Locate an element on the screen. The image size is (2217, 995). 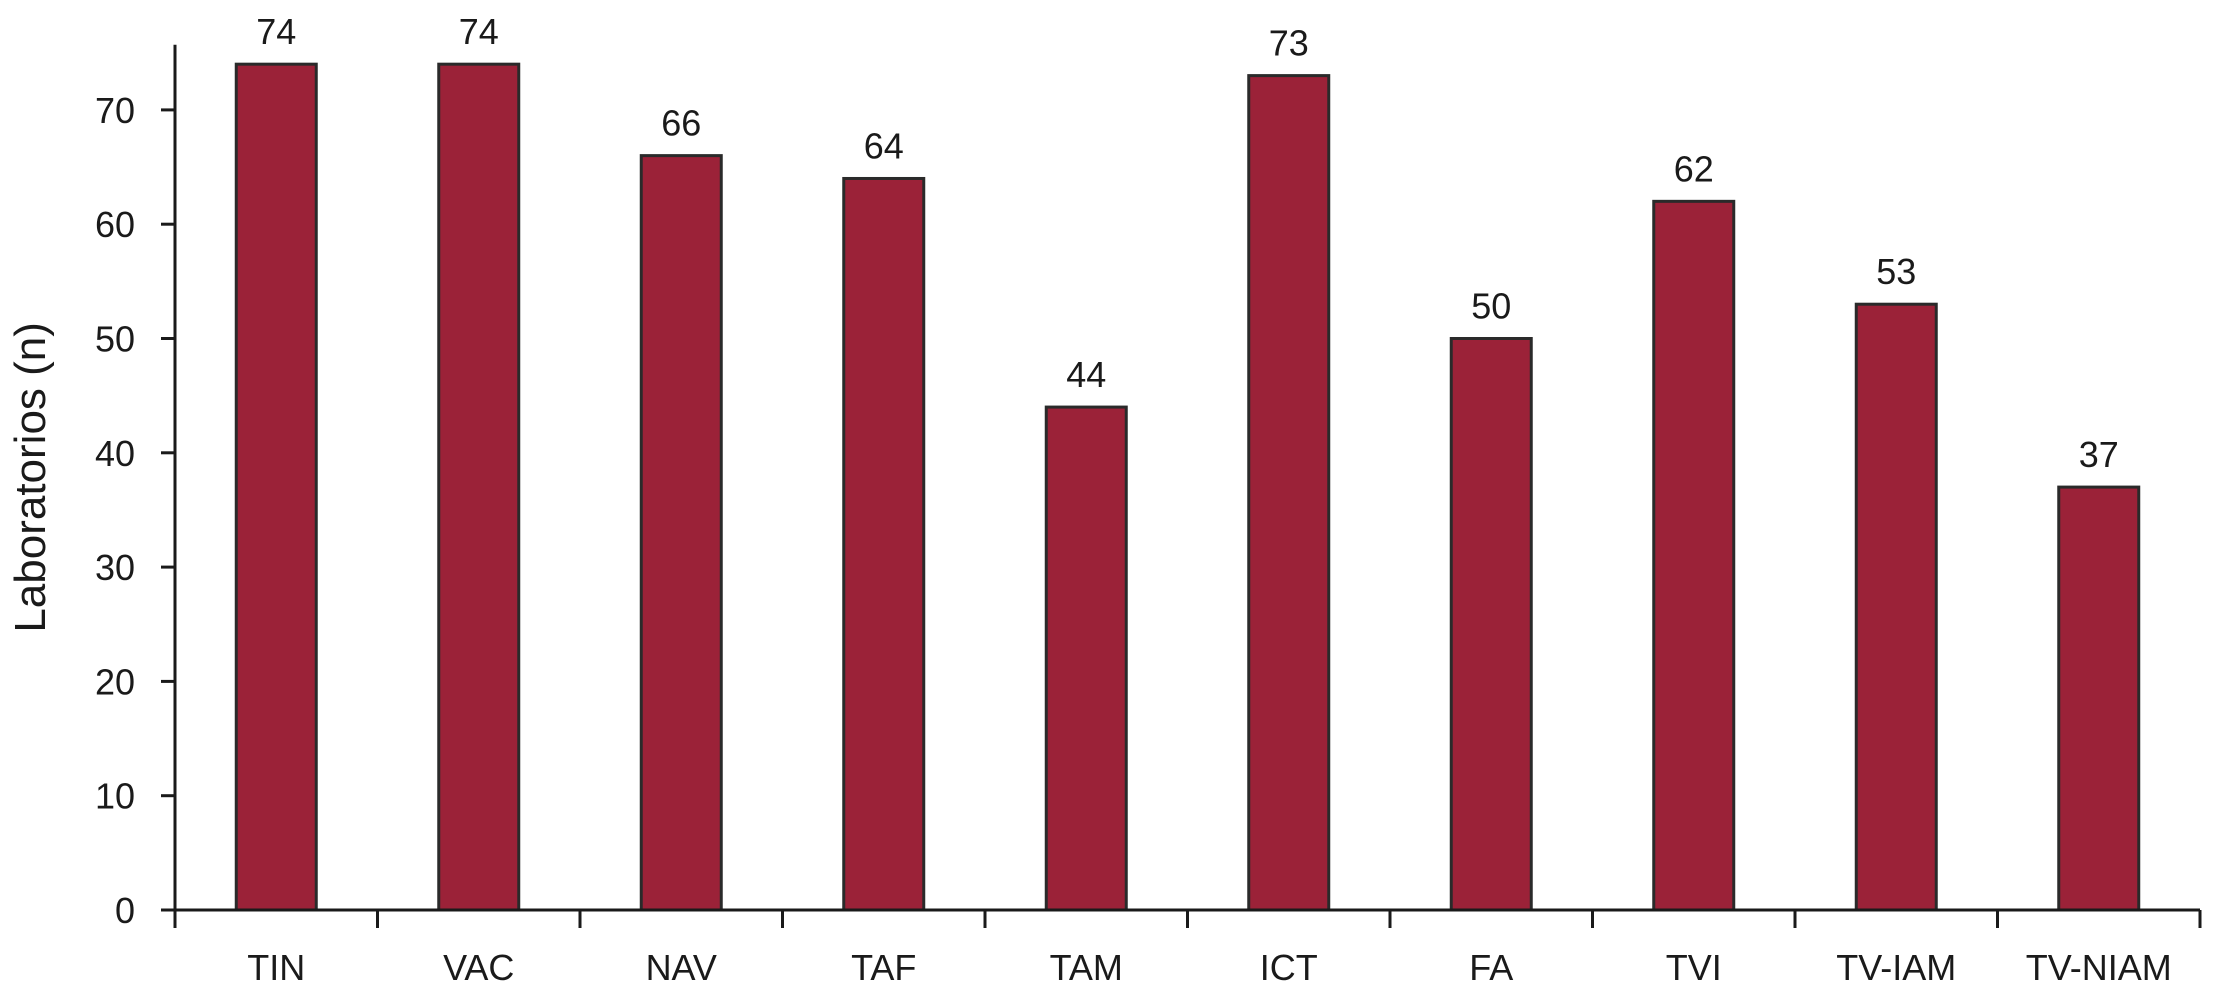
category-label-tv-niam: TV-NIAM is located at coordinates (2099, 967).